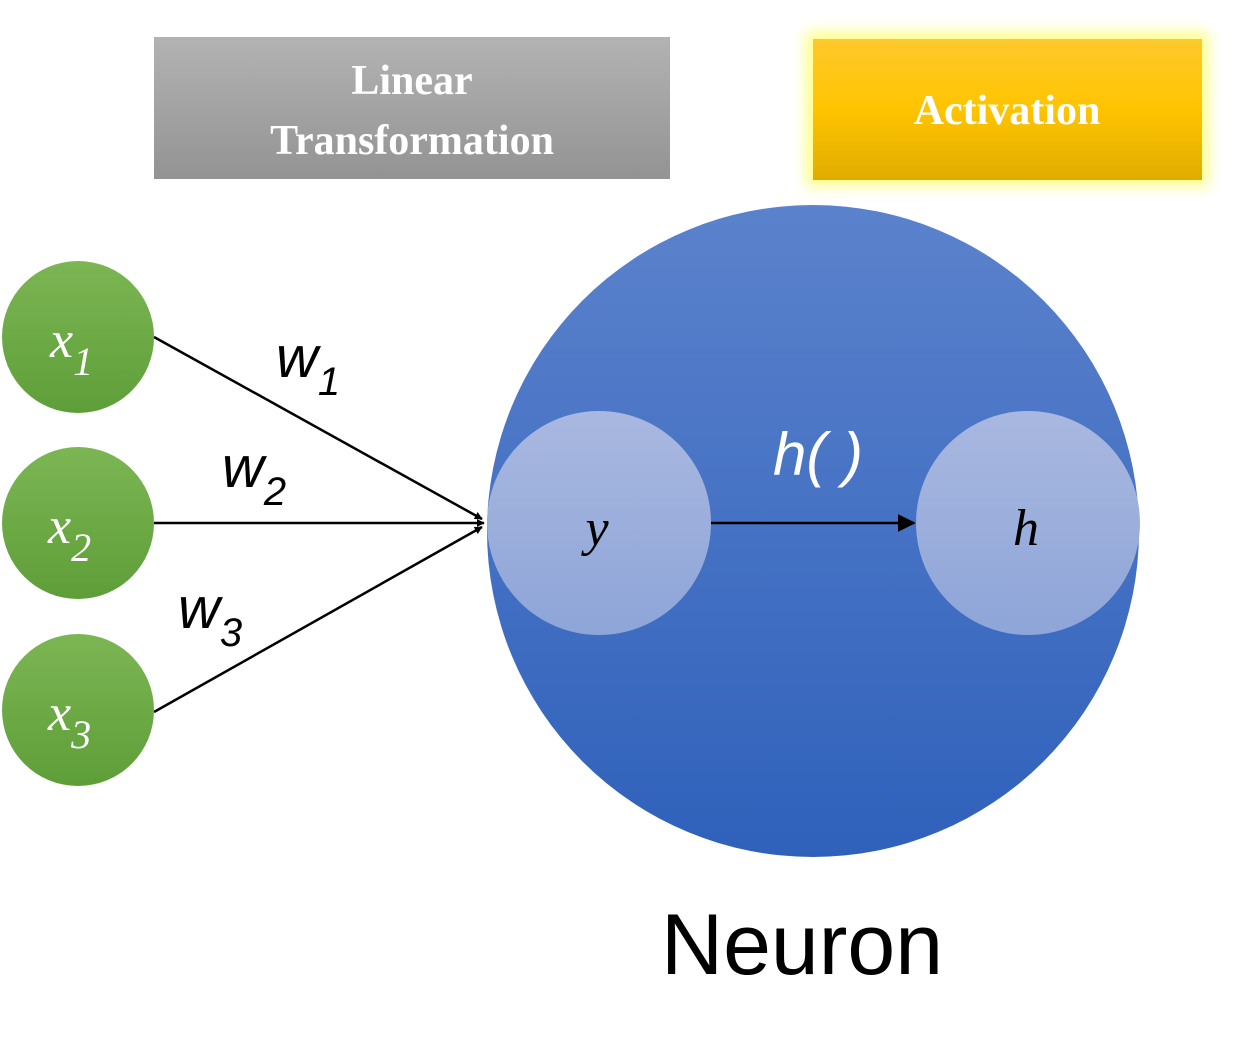 This screenshot has width=1241, height=1050. I want to click on input-node-2: x2, so click(78, 523).